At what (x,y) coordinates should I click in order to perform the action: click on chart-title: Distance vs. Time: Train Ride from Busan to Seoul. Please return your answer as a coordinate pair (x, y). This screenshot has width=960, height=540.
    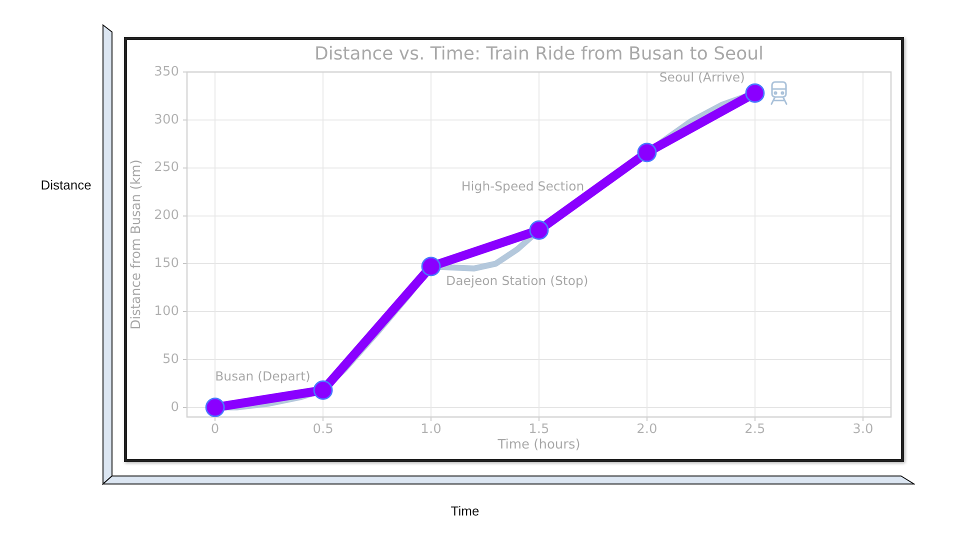
    Looking at the image, I should click on (539, 54).